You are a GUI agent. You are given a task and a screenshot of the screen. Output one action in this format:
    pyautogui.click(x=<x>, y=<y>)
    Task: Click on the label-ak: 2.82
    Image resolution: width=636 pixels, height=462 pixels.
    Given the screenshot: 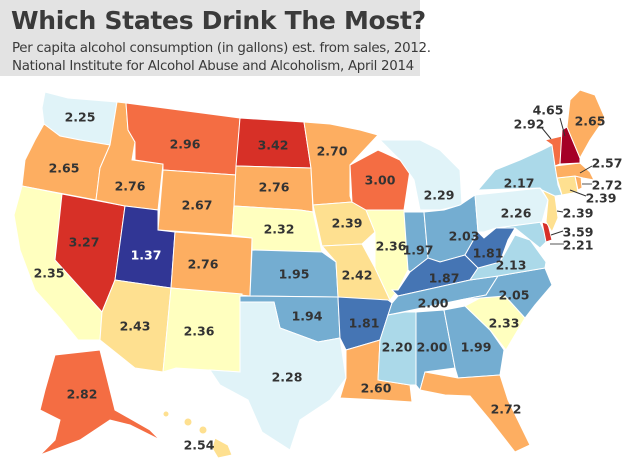 What is the action you would take?
    pyautogui.click(x=82, y=394)
    